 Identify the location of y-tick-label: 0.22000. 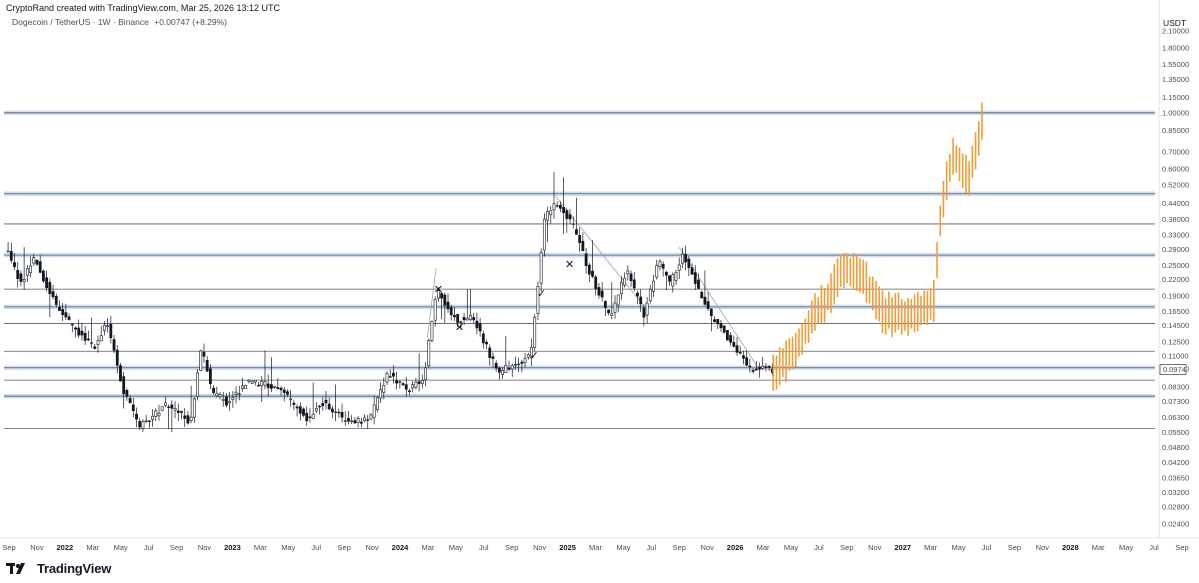
(1175, 279).